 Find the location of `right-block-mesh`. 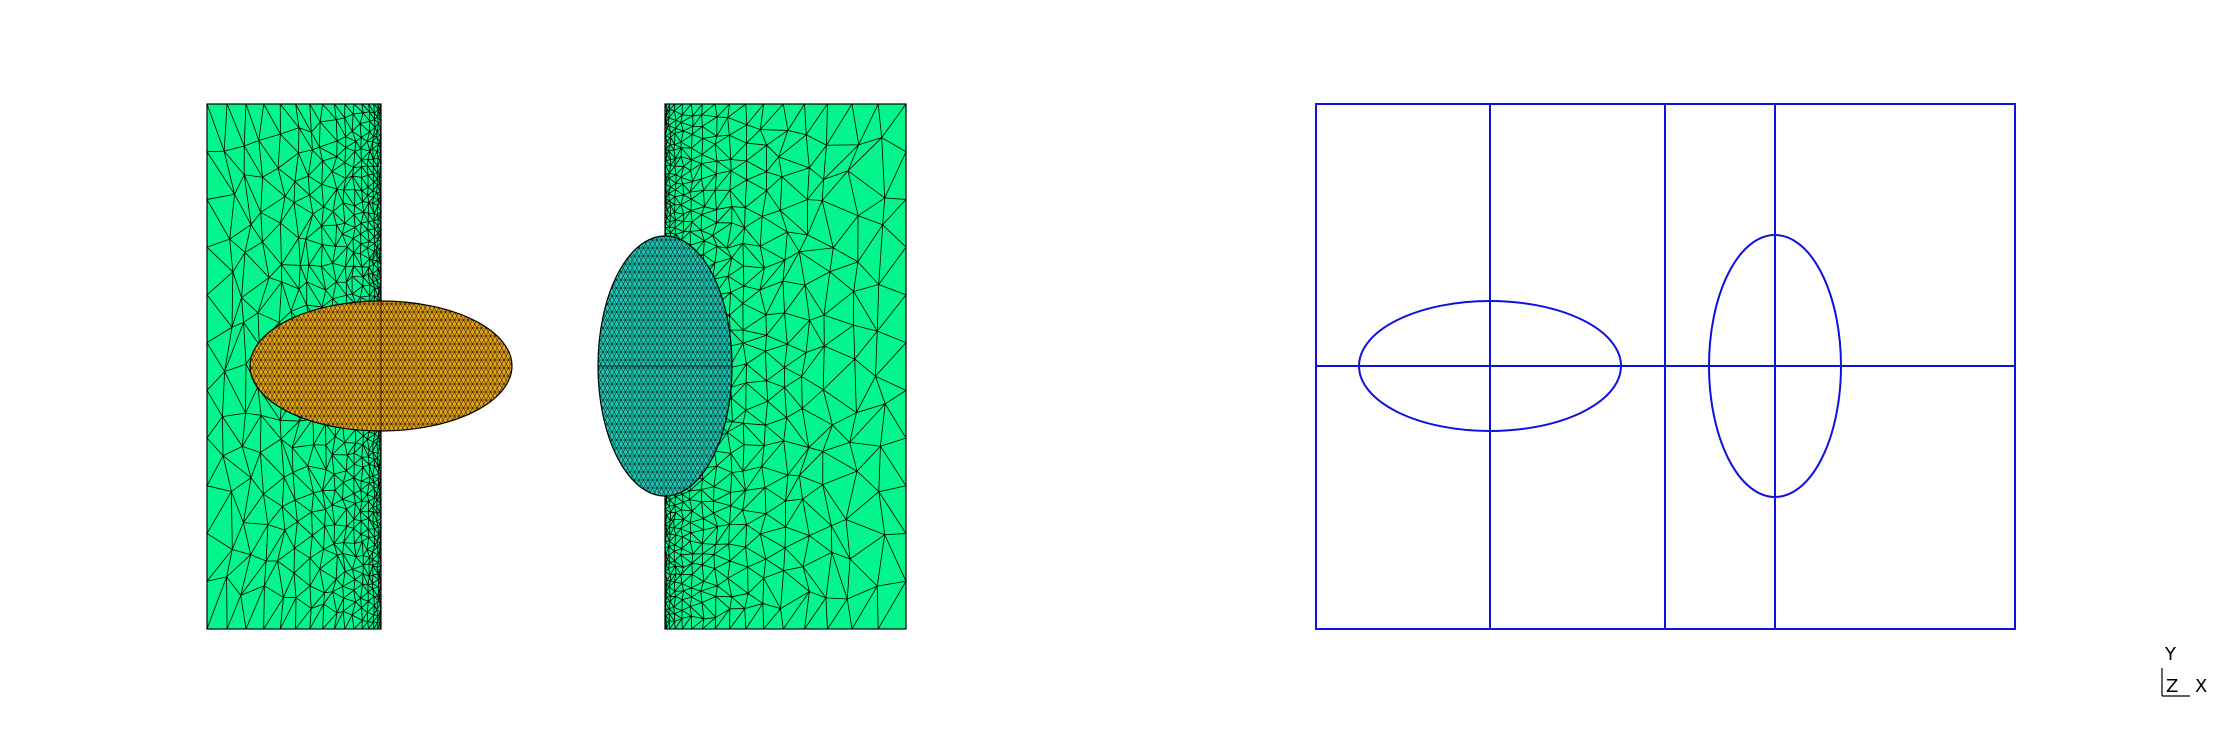

right-block-mesh is located at coordinates (785, 366).